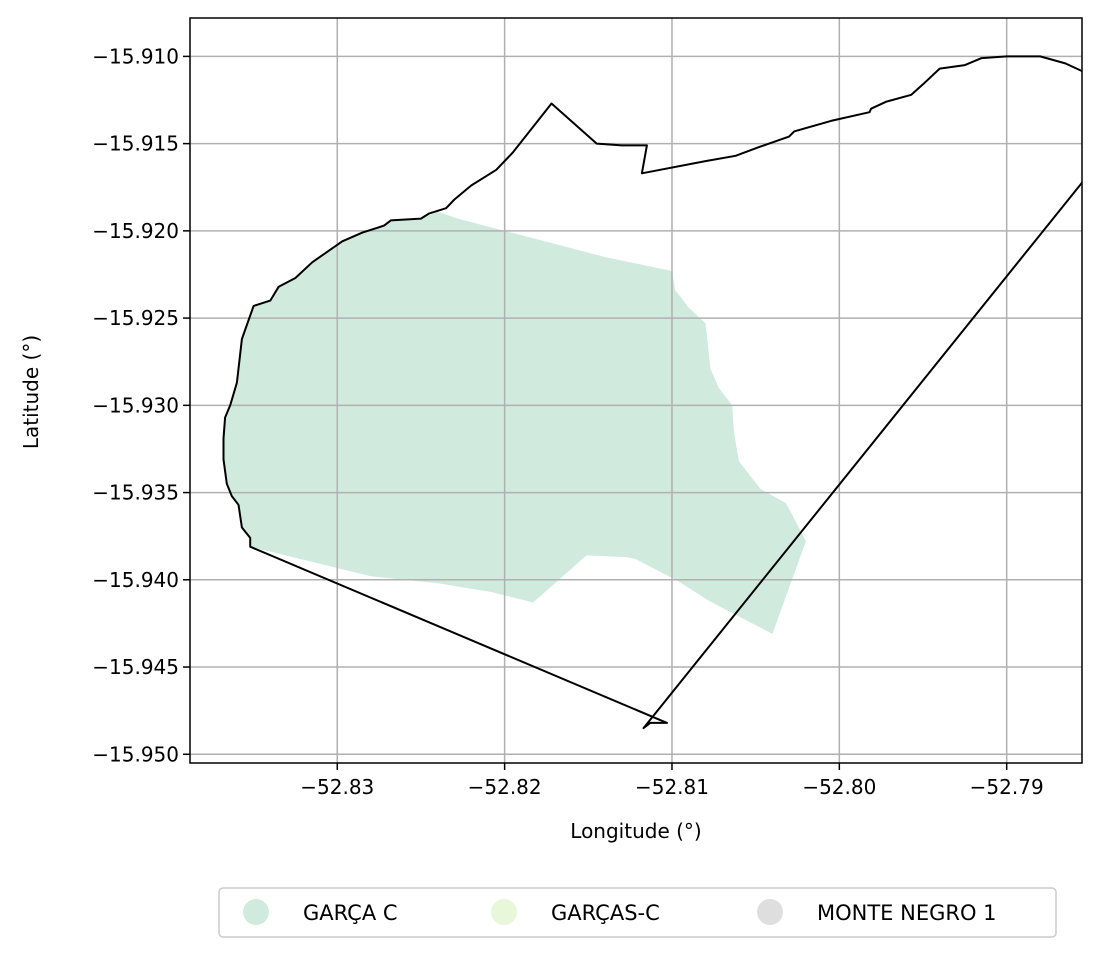 The width and height of the screenshot is (1102, 960). What do you see at coordinates (505, 787) in the screenshot?
I see `x-tick-label: −52.82` at bounding box center [505, 787].